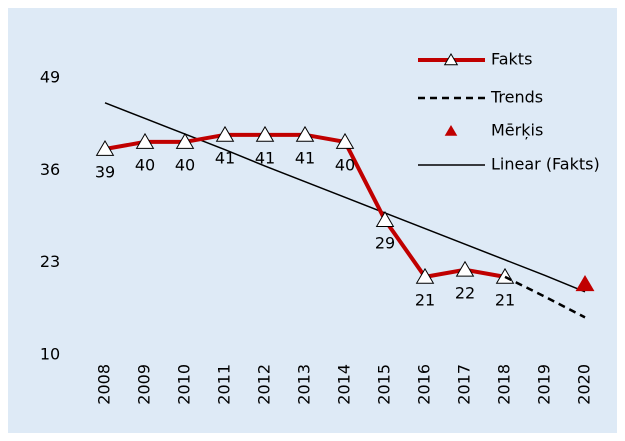  What do you see at coordinates (144, 384) in the screenshot?
I see `x-tick-label: 2009` at bounding box center [144, 384].